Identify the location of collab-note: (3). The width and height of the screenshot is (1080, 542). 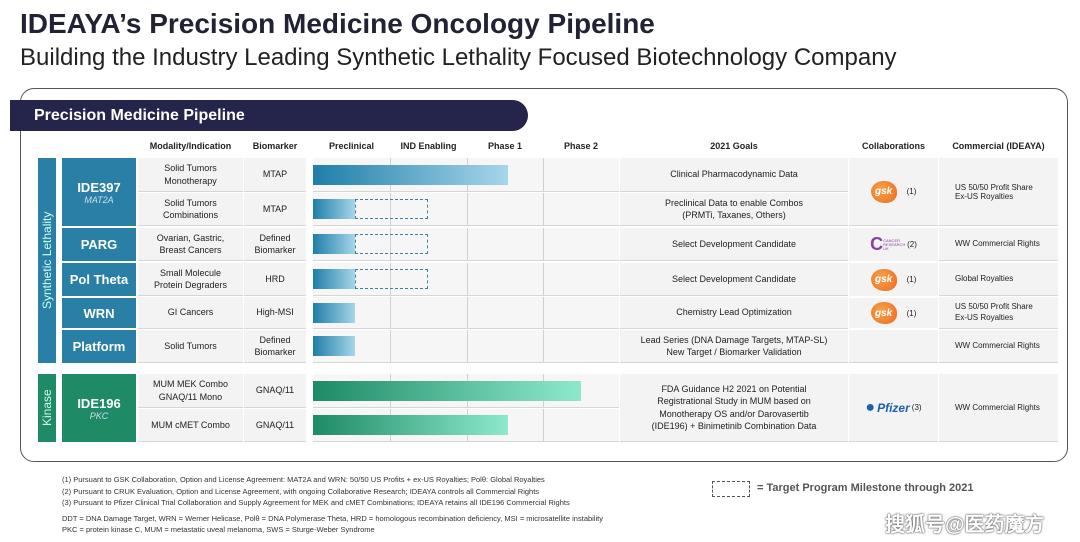
(916, 407).